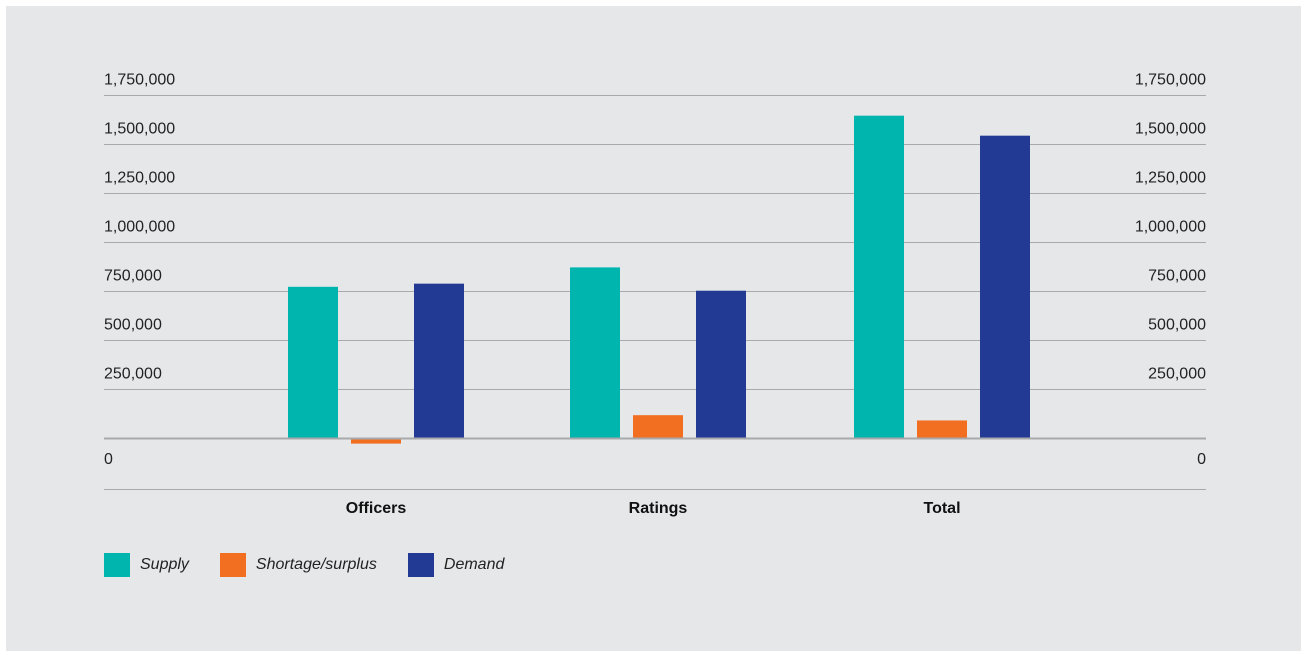 Image resolution: width=1307 pixels, height=655 pixels. What do you see at coordinates (164, 564) in the screenshot?
I see `legend-label-supply: Supply` at bounding box center [164, 564].